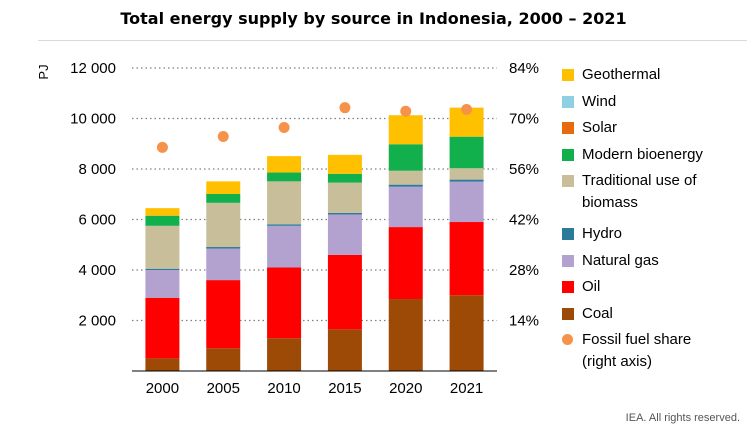  I want to click on legend-label: Wind, so click(599, 101).